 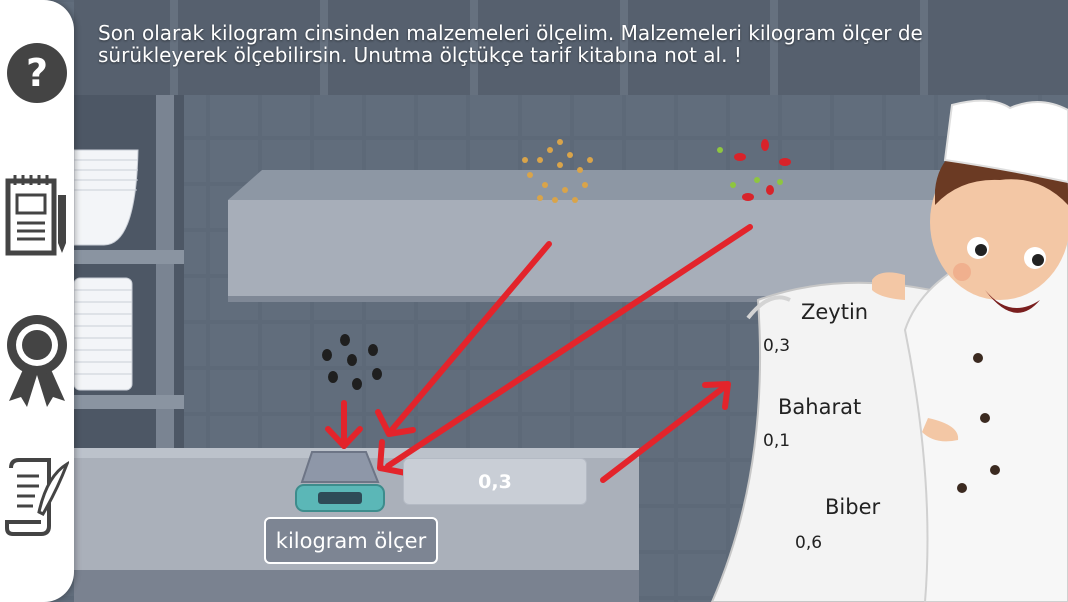 I want to click on sidebar: ?, so click(x=37, y=301).